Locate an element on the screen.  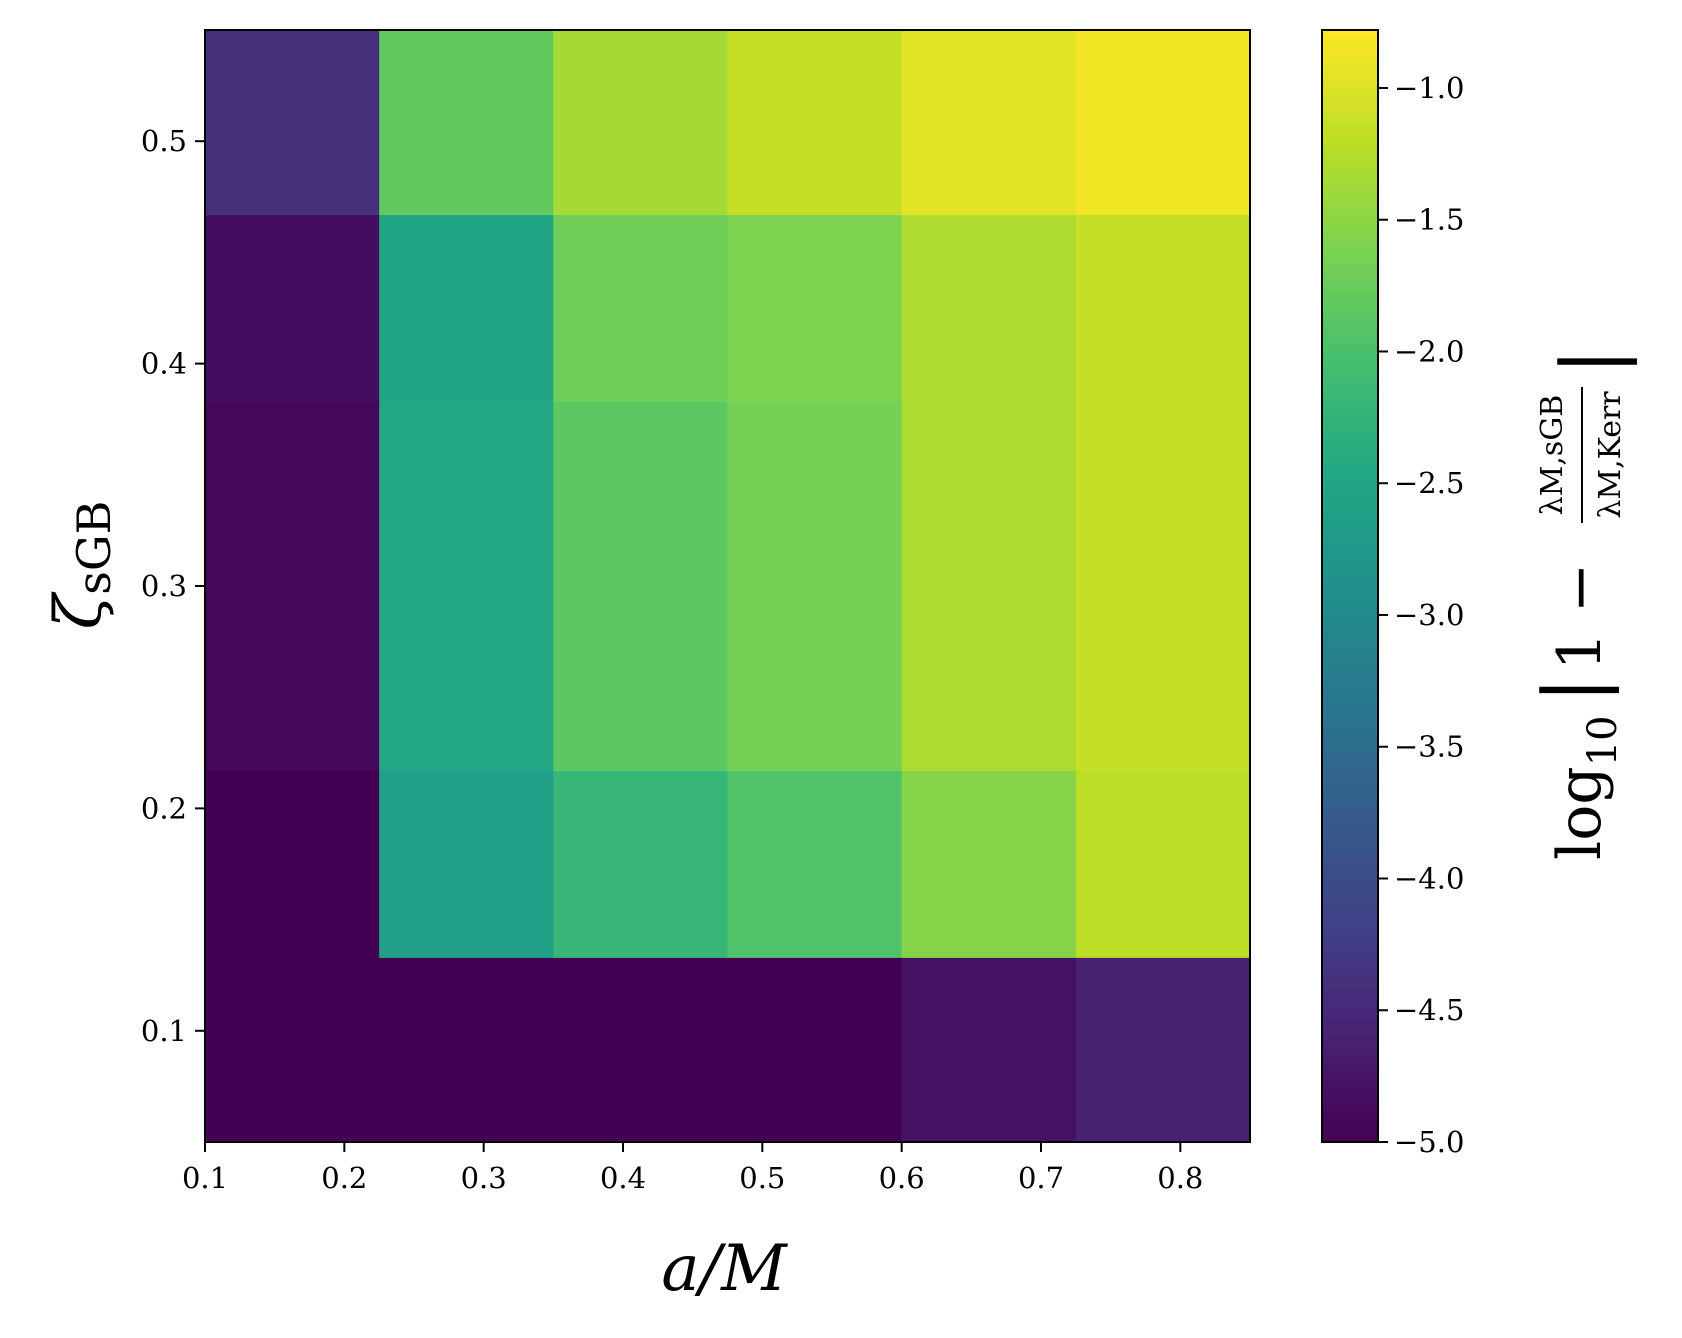
x-tick-label: 0.8 is located at coordinates (1180, 1178).